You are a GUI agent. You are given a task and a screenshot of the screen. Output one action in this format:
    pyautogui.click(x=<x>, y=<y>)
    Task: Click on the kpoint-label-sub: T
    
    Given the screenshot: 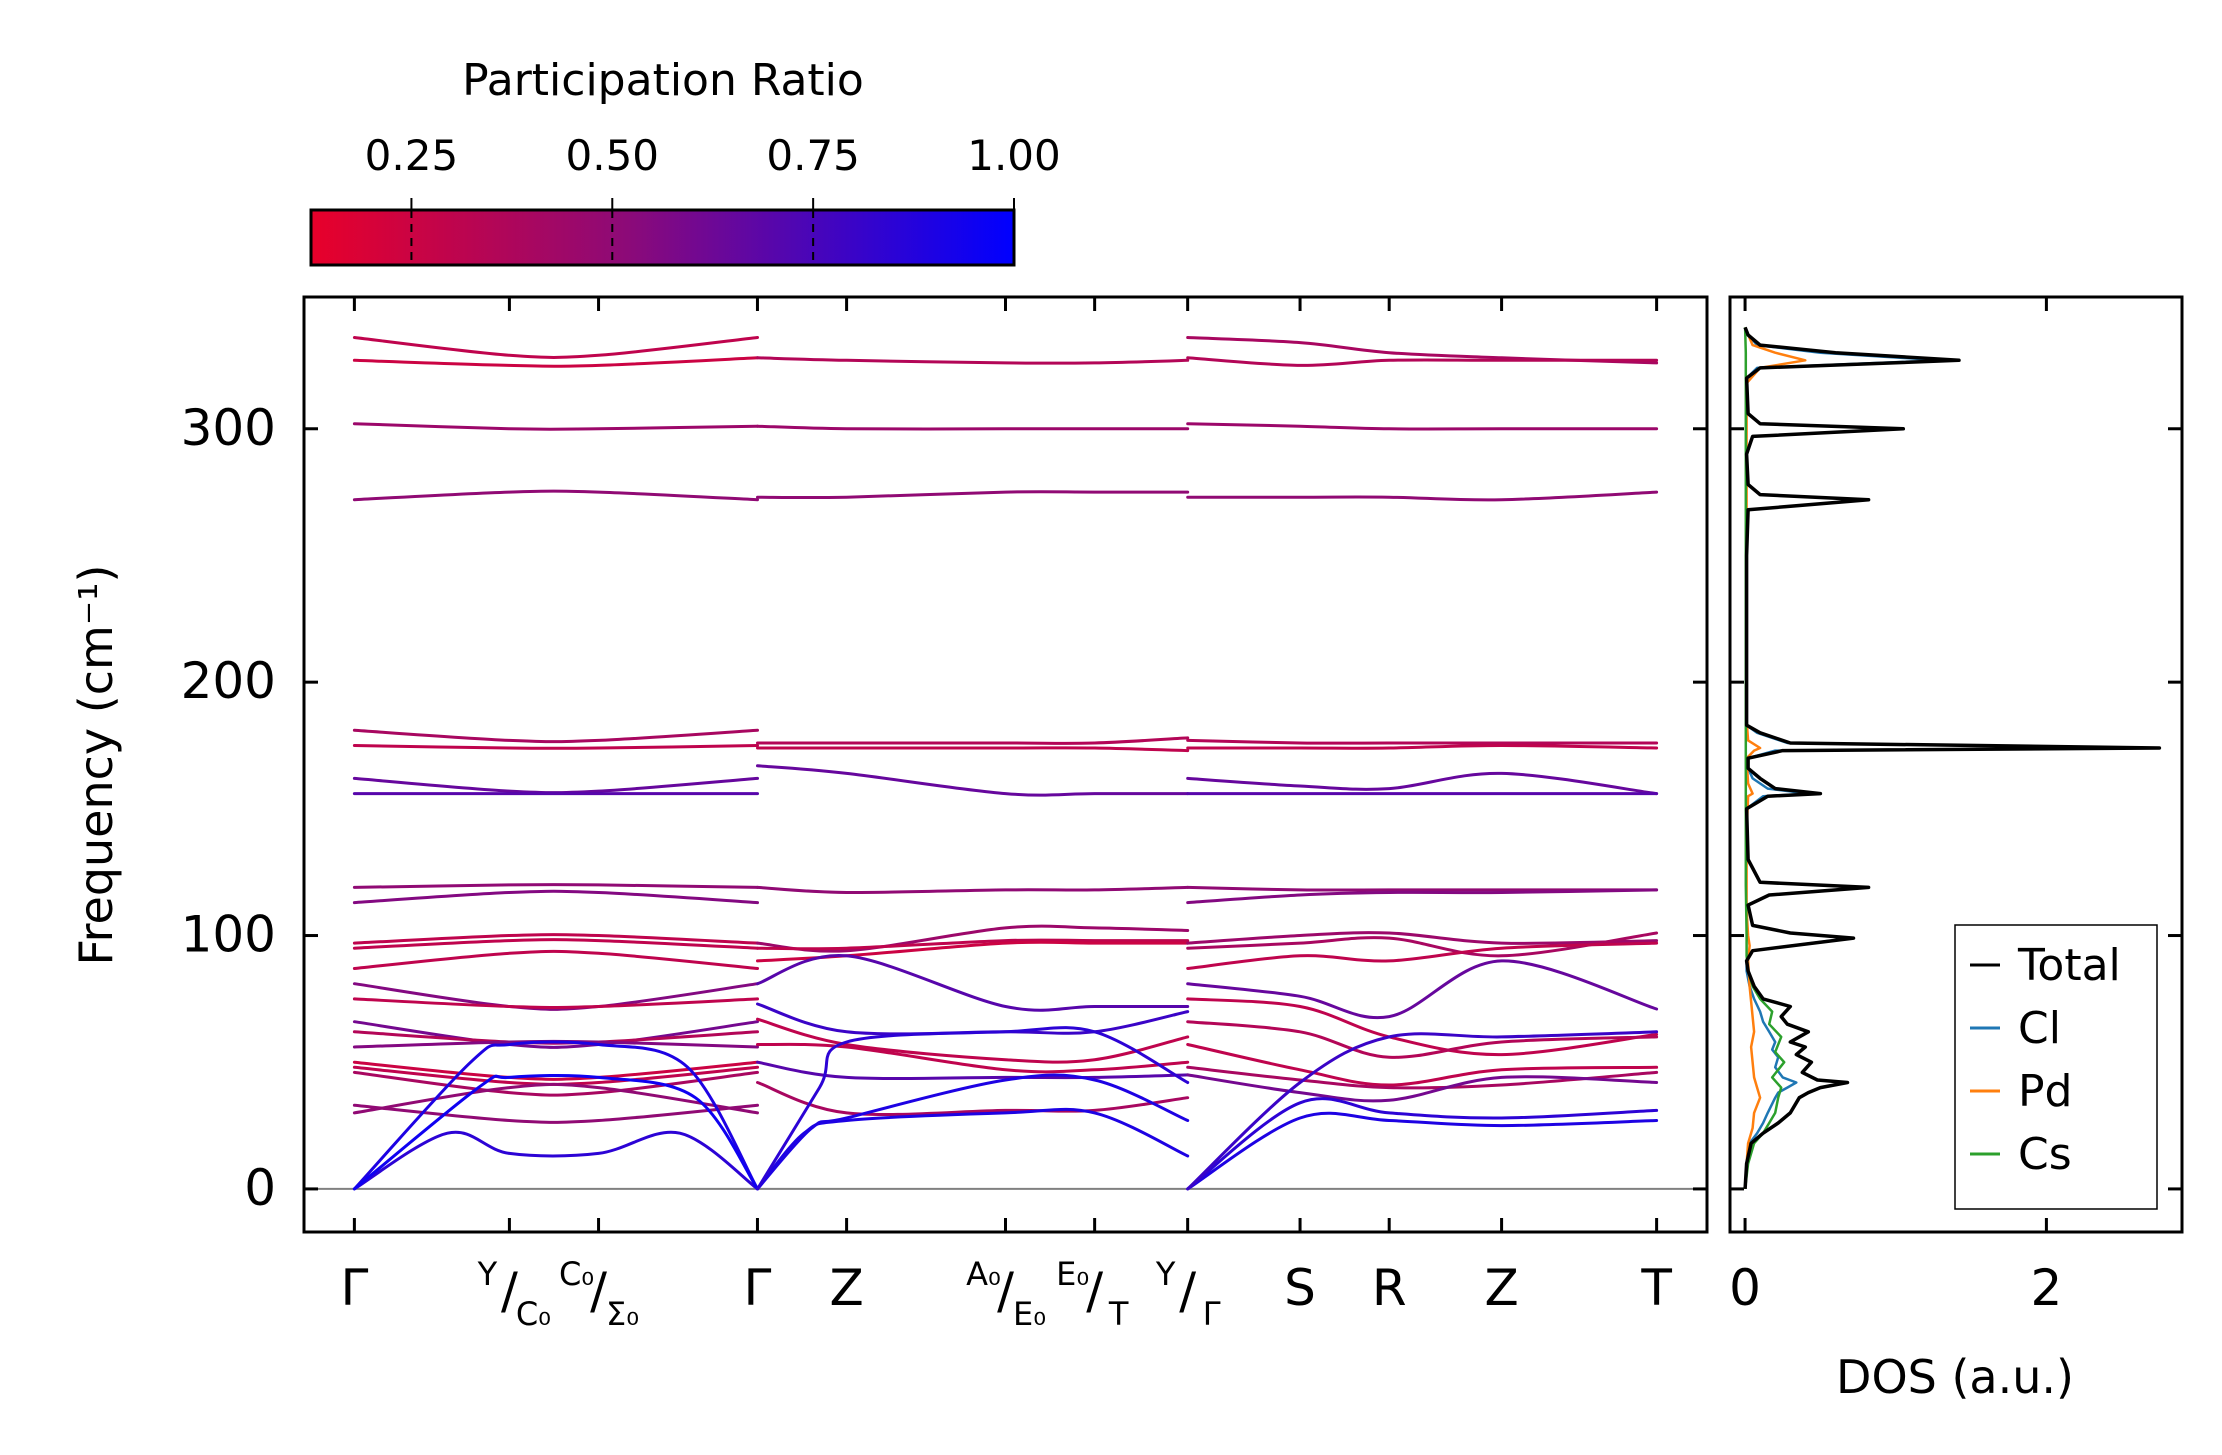 What is the action you would take?
    pyautogui.click(x=1118, y=1314)
    